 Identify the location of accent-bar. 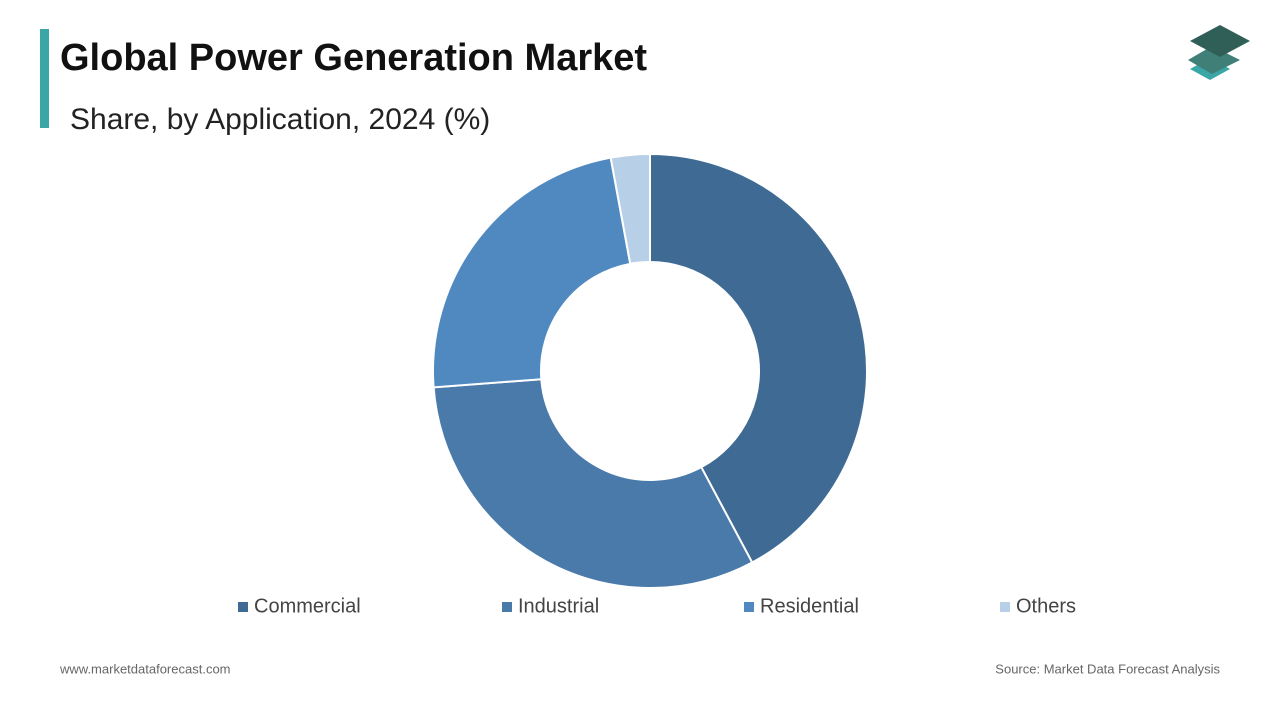
(44, 78).